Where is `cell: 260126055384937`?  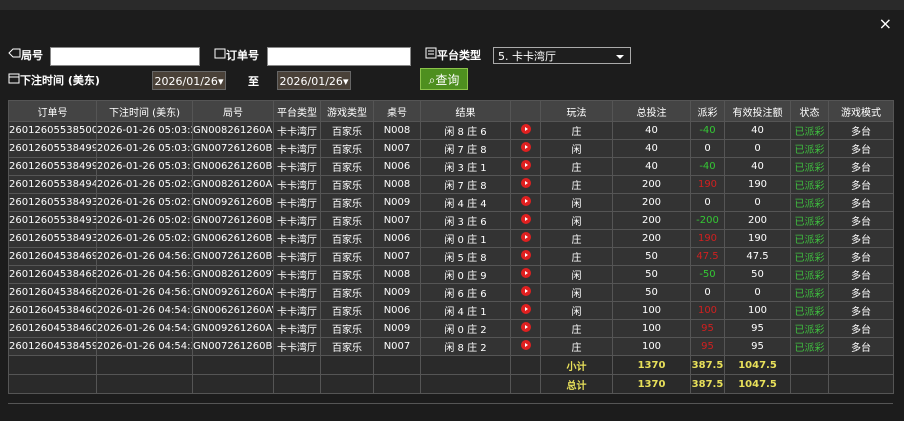
cell: 260126055384937 is located at coordinates (52, 202).